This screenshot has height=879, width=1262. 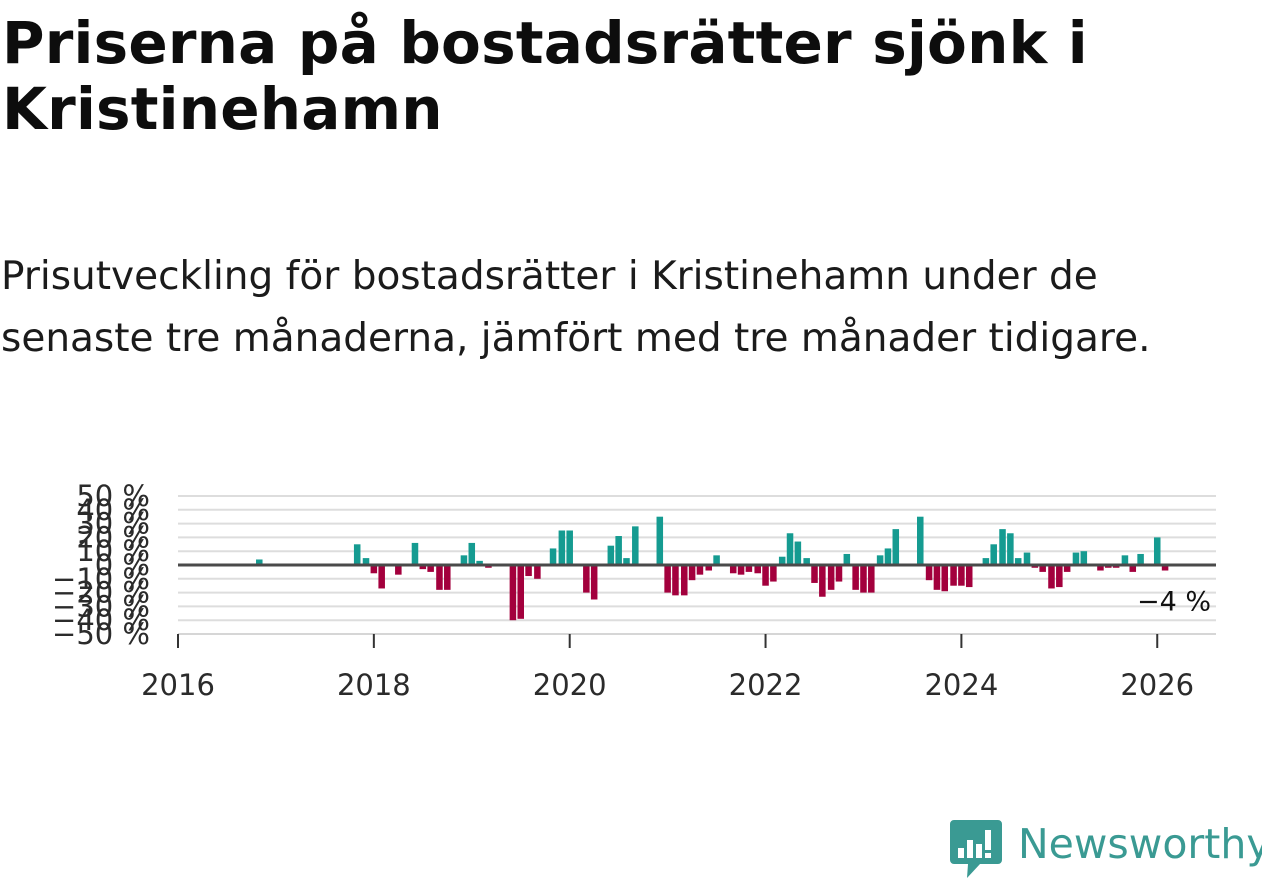 What do you see at coordinates (101, 634) in the screenshot?
I see `y-tick-label: −50 %` at bounding box center [101, 634].